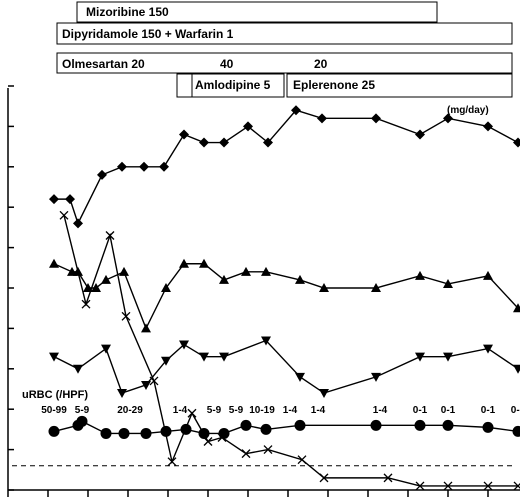 Image resolution: width=520 pixels, height=500 pixels. What do you see at coordinates (184, 85) in the screenshot?
I see `amlodipine-start-tick` at bounding box center [184, 85].